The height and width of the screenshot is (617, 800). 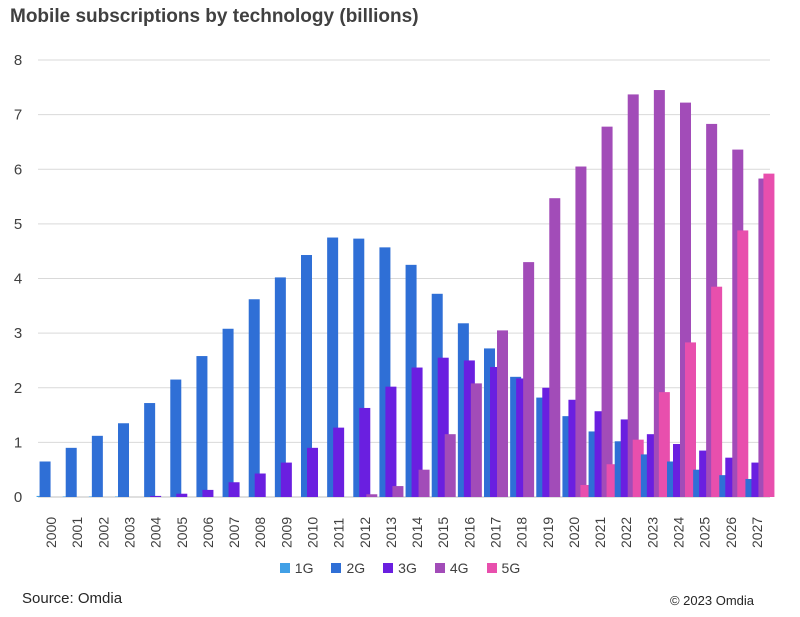 I want to click on bar-2g-2001, so click(x=71, y=472).